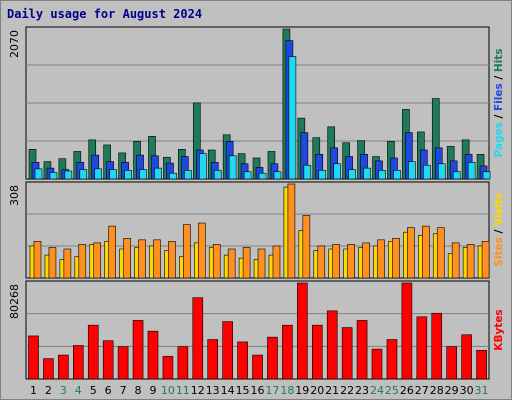  What do you see at coordinates (499, 102) in the screenshot?
I see `legend-pages-files-hits: Pages / Files / Hits` at bounding box center [499, 102].